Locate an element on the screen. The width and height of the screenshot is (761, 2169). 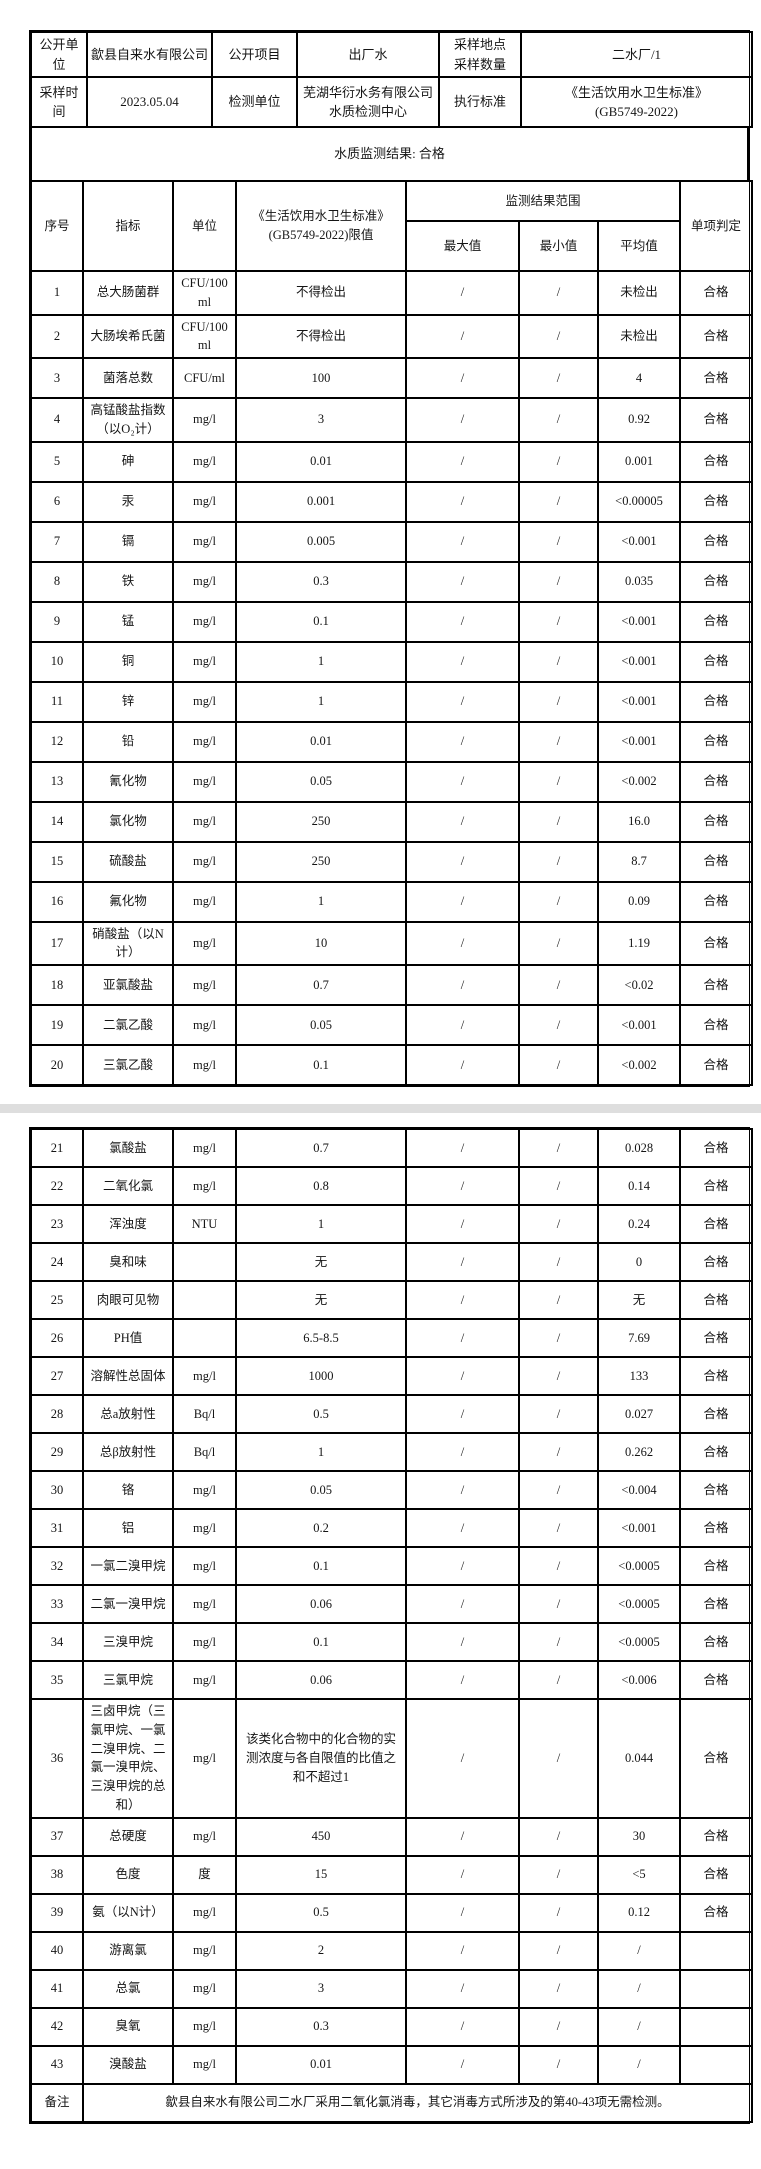
header-indicator: 指标 is located at coordinates (128, 226).